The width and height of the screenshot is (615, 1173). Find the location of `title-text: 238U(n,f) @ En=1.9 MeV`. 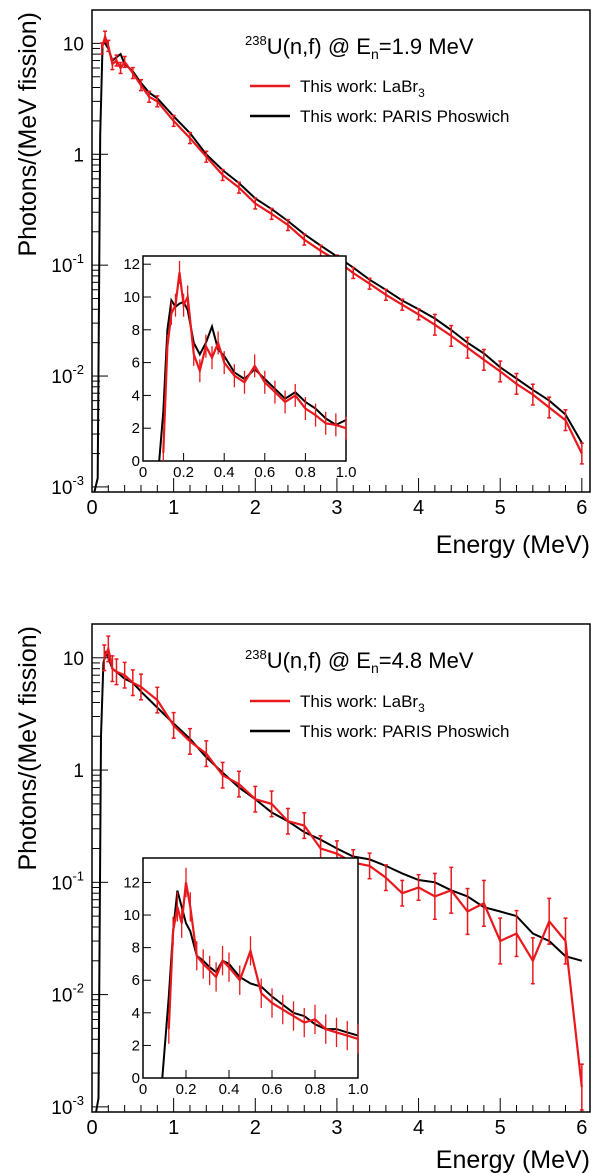

title-text: 238U(n,f) @ En=1.9 MeV is located at coordinates (359, 47).